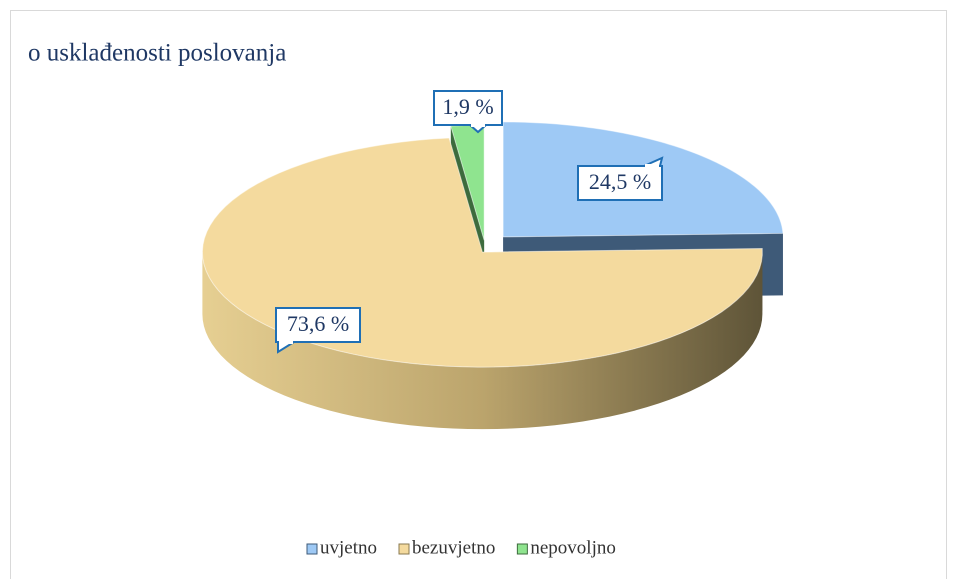 This screenshot has width=957, height=579. Describe the element at coordinates (453, 547) in the screenshot. I see `legend-label: bezuvjetno` at that location.